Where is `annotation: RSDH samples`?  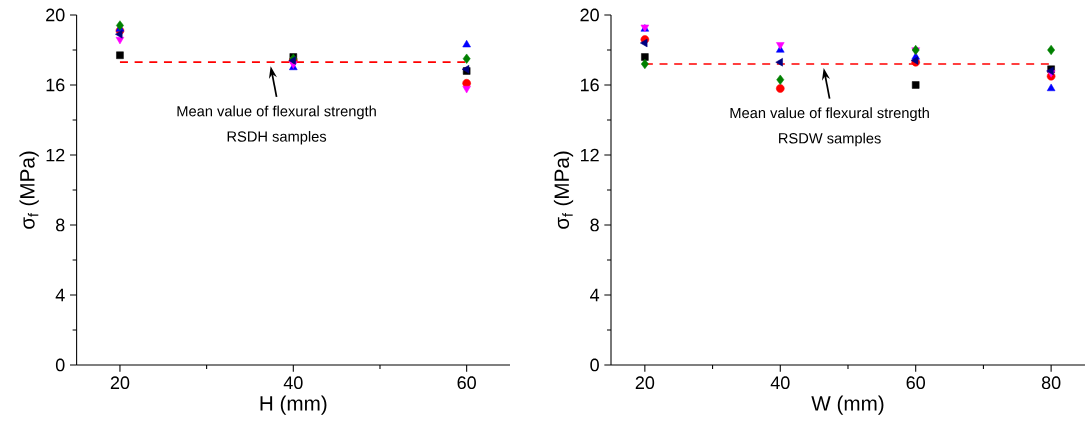 annotation: RSDH samples is located at coordinates (277, 137).